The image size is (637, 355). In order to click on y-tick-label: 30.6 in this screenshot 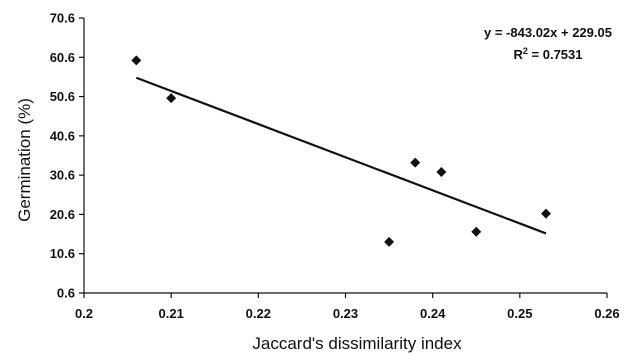, I will do `click(62, 175)`.